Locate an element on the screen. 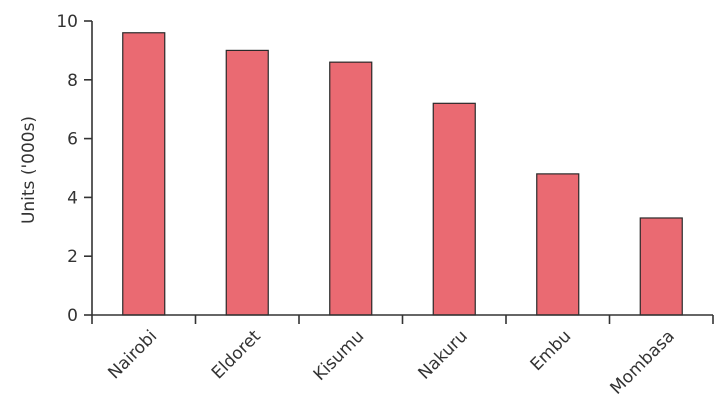 This screenshot has width=715, height=400. bar-mombasa is located at coordinates (661, 266).